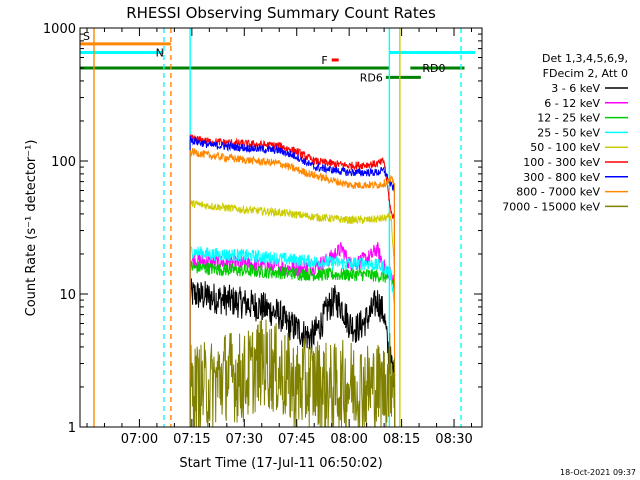  What do you see at coordinates (561, 177) in the screenshot?
I see `legend-label: 300 - 800 keV` at bounding box center [561, 177].